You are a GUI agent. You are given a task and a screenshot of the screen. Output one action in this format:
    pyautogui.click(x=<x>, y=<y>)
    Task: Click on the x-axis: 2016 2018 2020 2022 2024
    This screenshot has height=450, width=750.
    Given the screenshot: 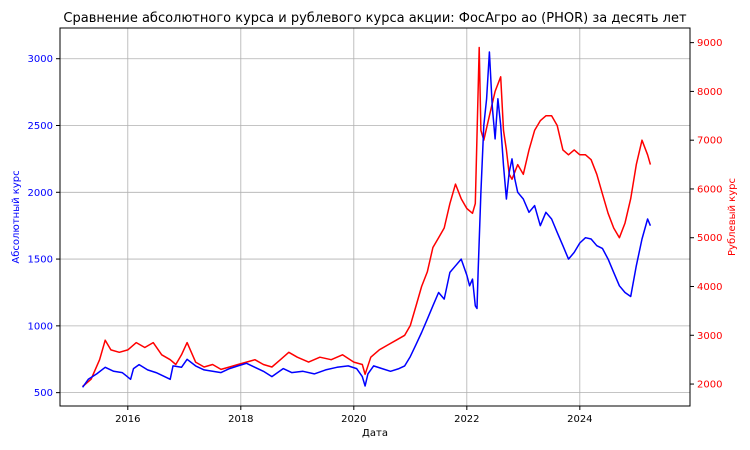 What is the action you would take?
    pyautogui.click(x=354, y=415)
    